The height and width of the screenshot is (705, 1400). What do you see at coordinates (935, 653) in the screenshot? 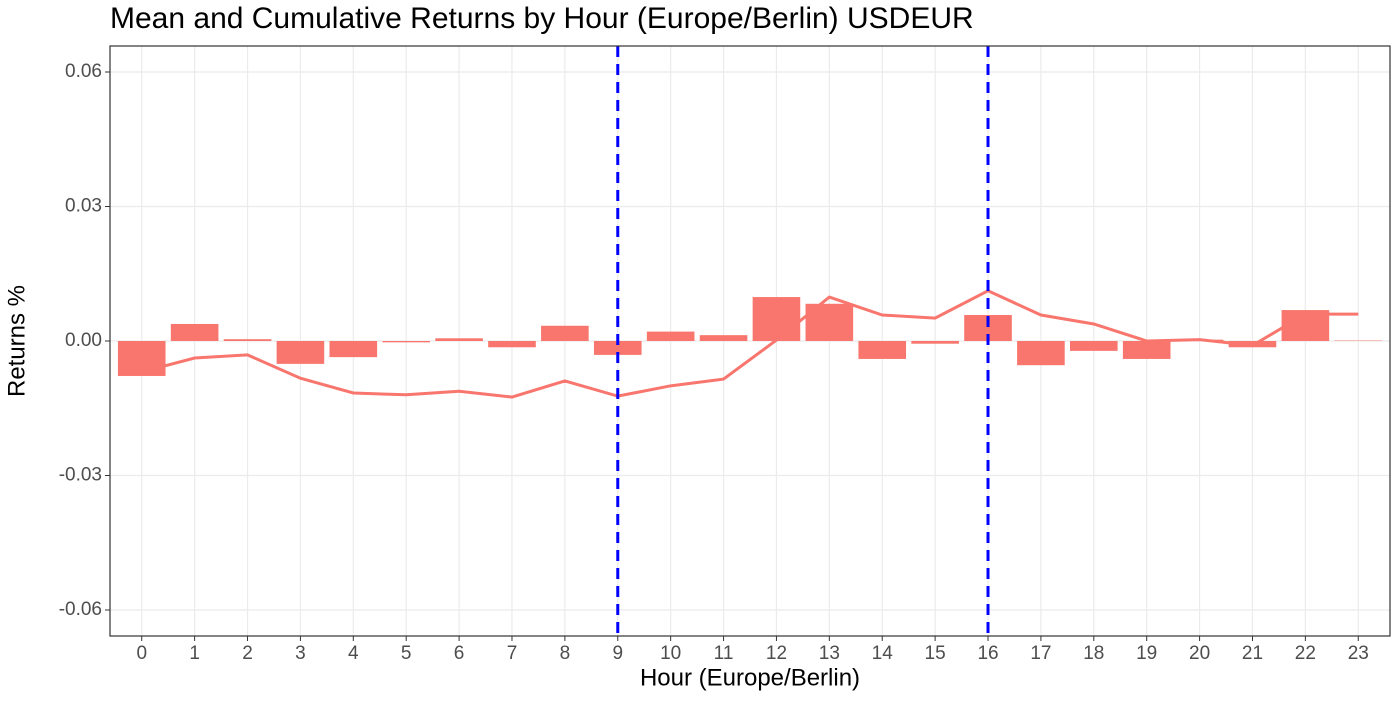
I see `x-tick-label: 15` at bounding box center [935, 653].